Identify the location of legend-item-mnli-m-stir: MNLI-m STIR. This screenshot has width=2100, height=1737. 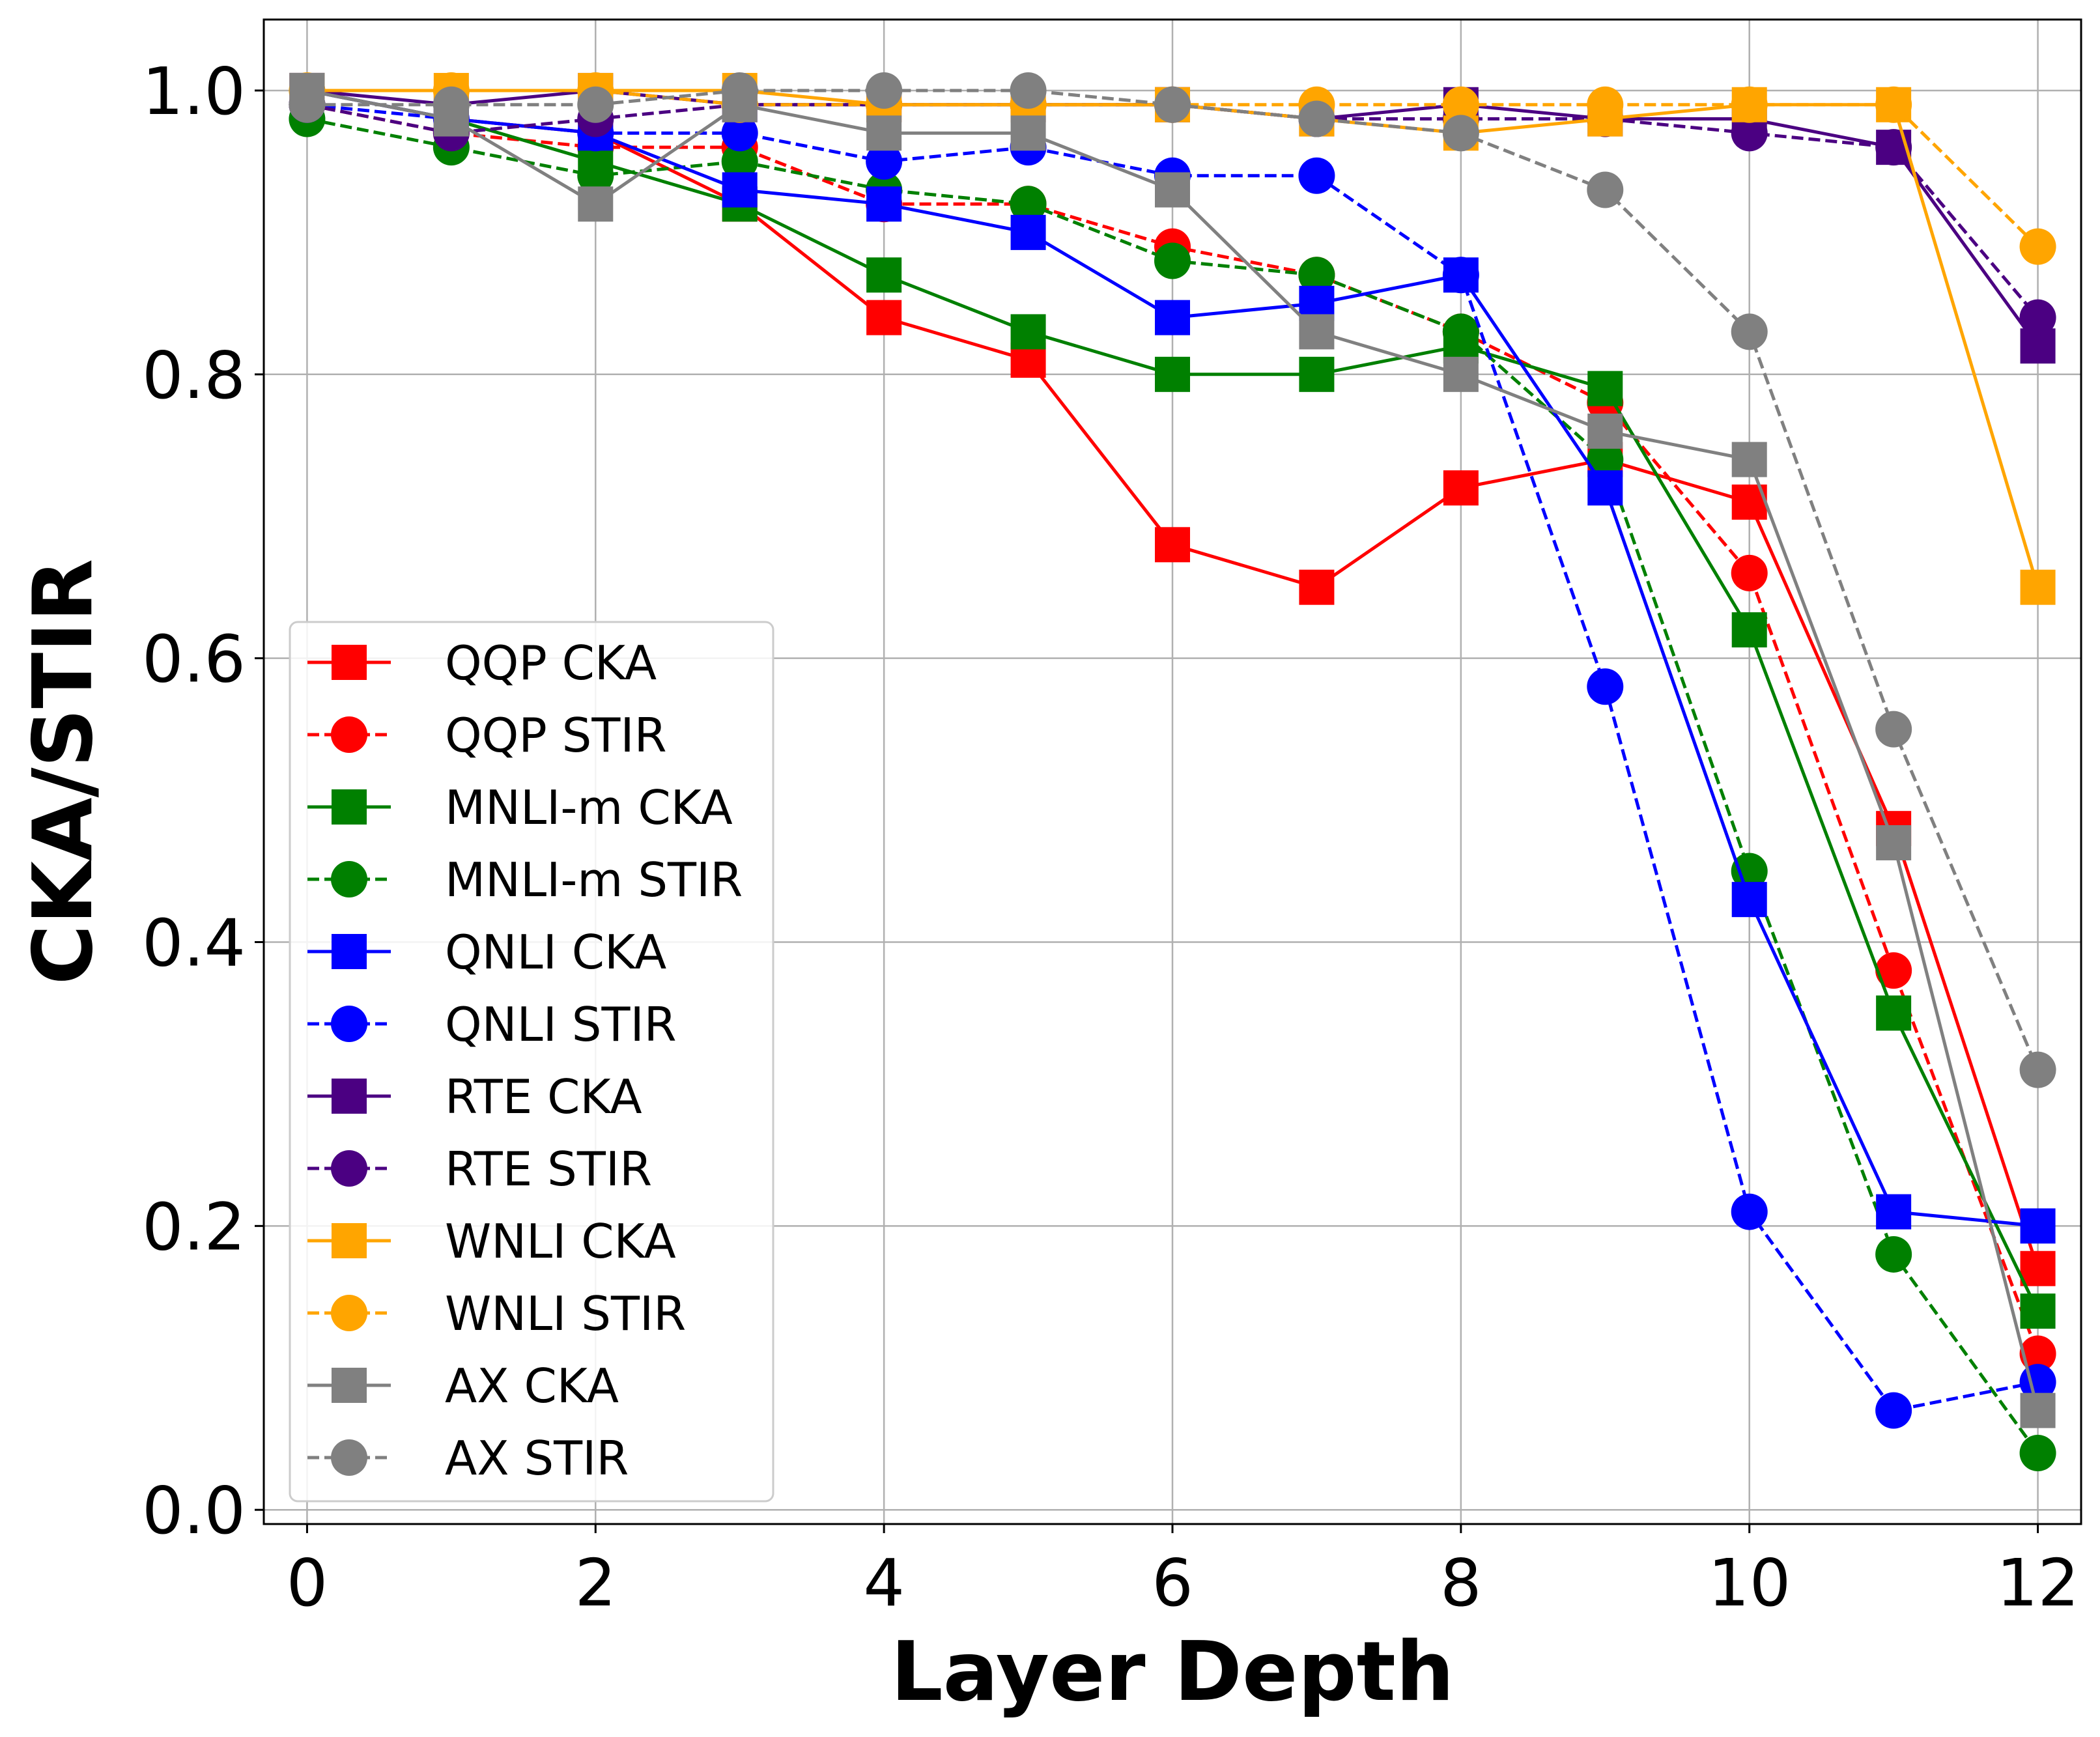
(525, 880).